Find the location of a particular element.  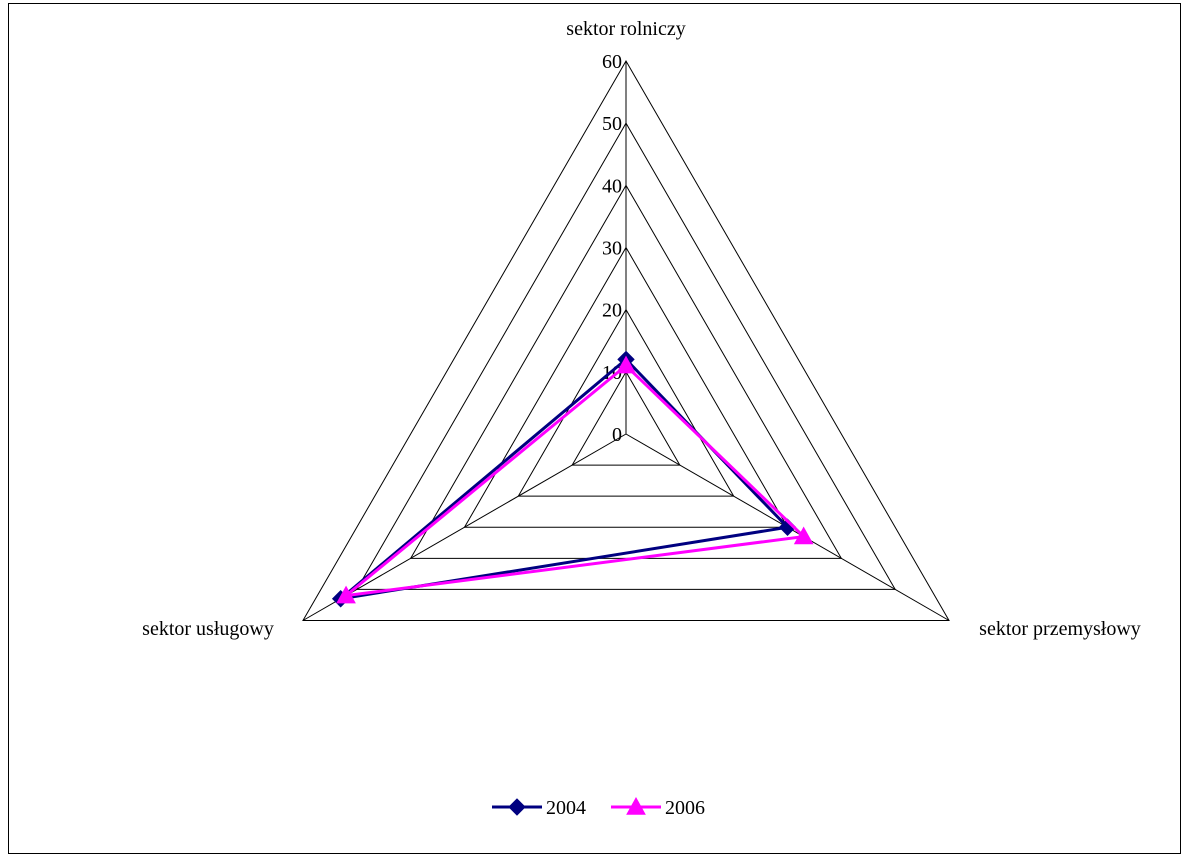

legend-swatch-2004 is located at coordinates (517, 807).